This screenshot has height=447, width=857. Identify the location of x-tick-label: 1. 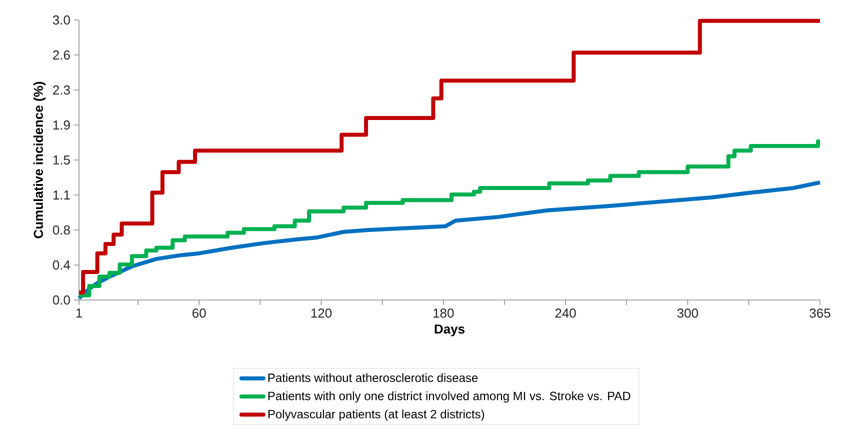
(79, 313).